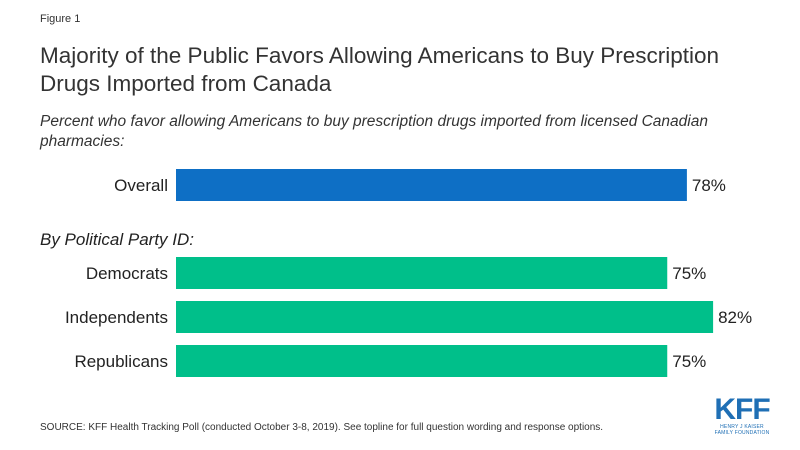  What do you see at coordinates (735, 317) in the screenshot?
I see `value-label-independents: 82%` at bounding box center [735, 317].